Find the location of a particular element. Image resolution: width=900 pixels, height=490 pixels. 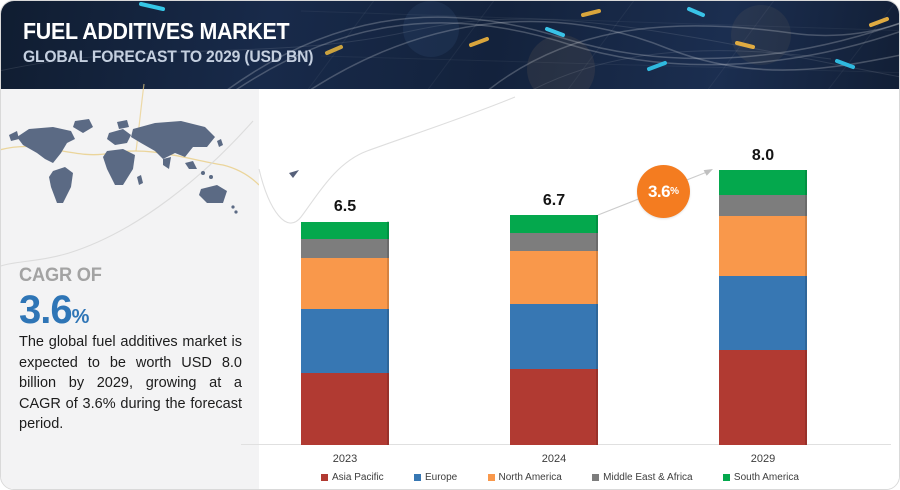

x-axis-label-2024: 2024 is located at coordinates (554, 459).